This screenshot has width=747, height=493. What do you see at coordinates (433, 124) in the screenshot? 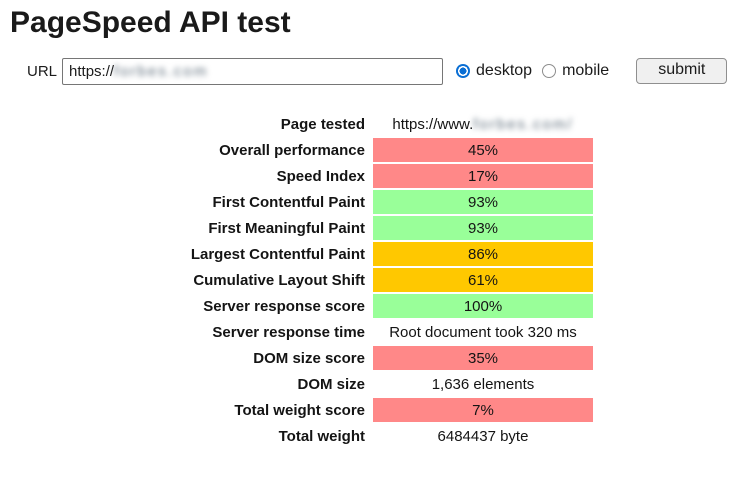
I see `row-value-visible: https://www.` at bounding box center [433, 124].